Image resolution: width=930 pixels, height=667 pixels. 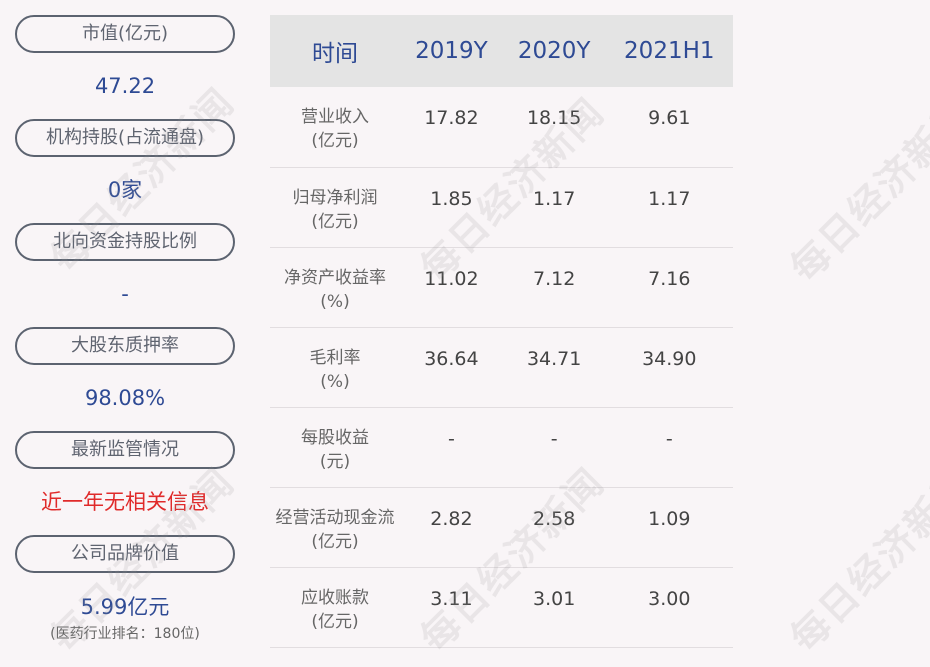 I want to click on table-row: 营业收入 (亿元) 17.82 18.15 9.61, so click(x=501, y=127).